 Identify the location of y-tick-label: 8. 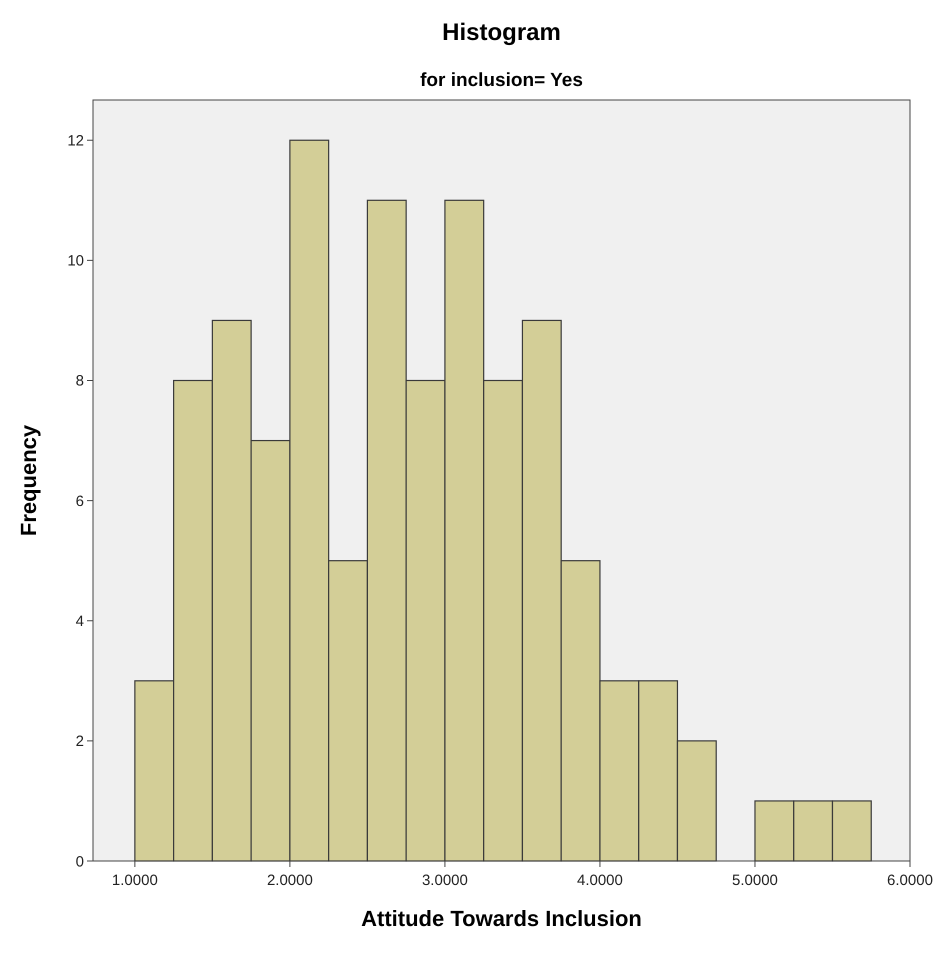
(80, 381).